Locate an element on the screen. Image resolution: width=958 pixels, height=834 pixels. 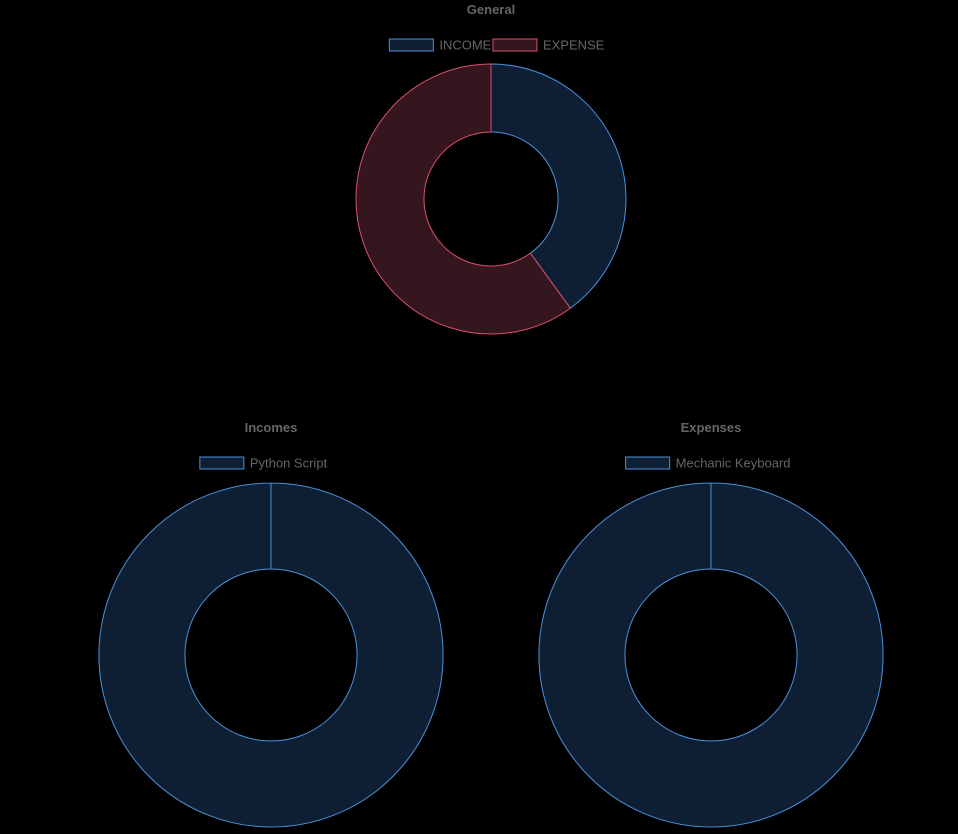
general-slice-expense is located at coordinates (463, 199).